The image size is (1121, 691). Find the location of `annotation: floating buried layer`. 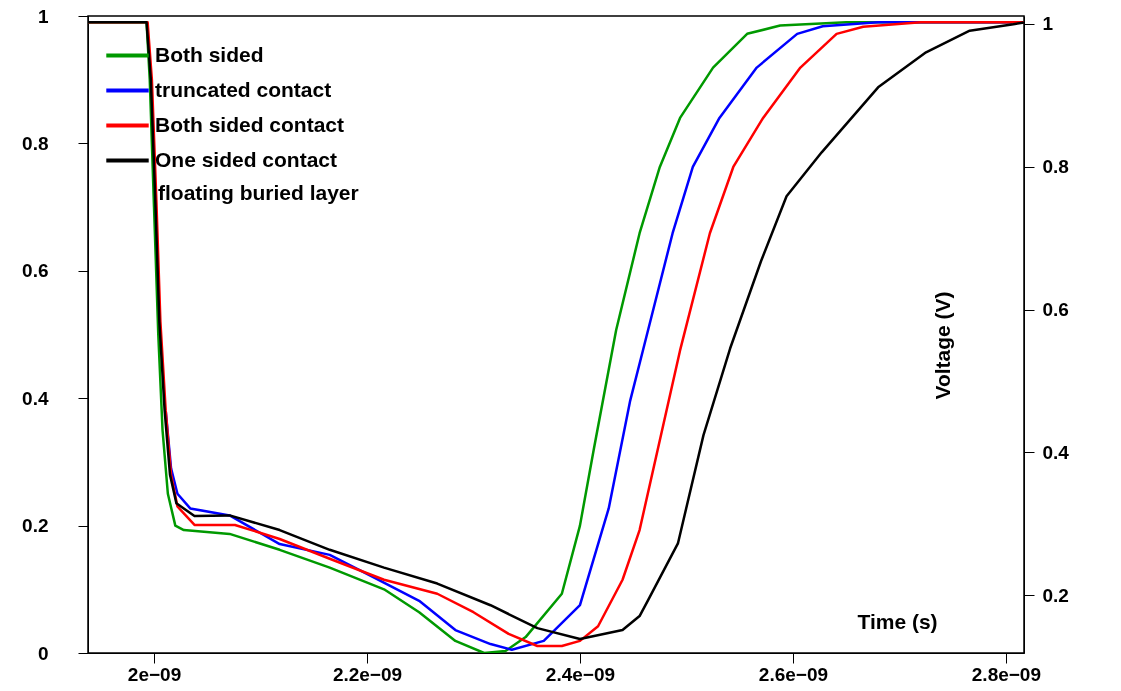

annotation: floating buried layer is located at coordinates (258, 192).